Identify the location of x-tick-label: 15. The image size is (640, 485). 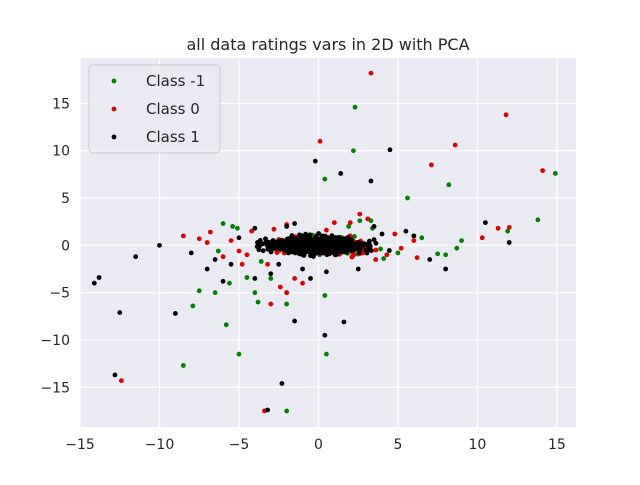
(557, 445).